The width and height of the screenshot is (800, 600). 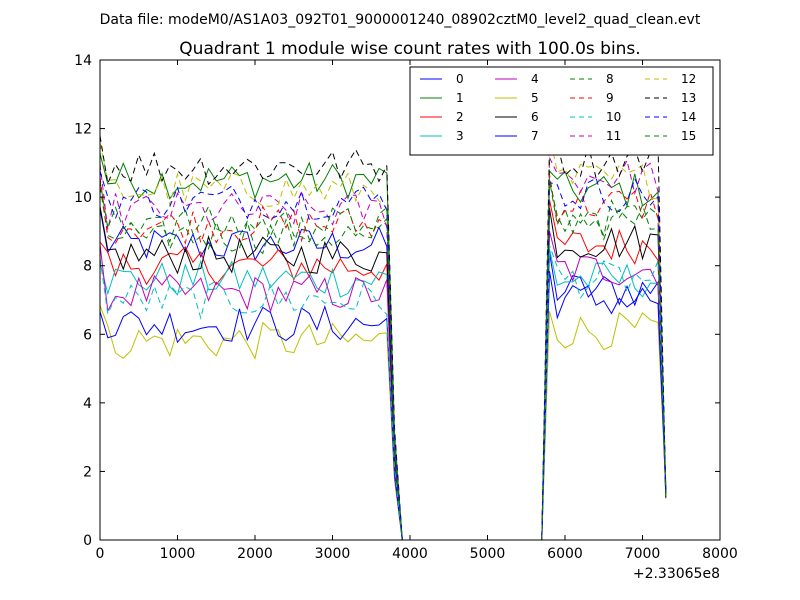 I want to click on x-tick-label: 0, so click(x=100, y=554).